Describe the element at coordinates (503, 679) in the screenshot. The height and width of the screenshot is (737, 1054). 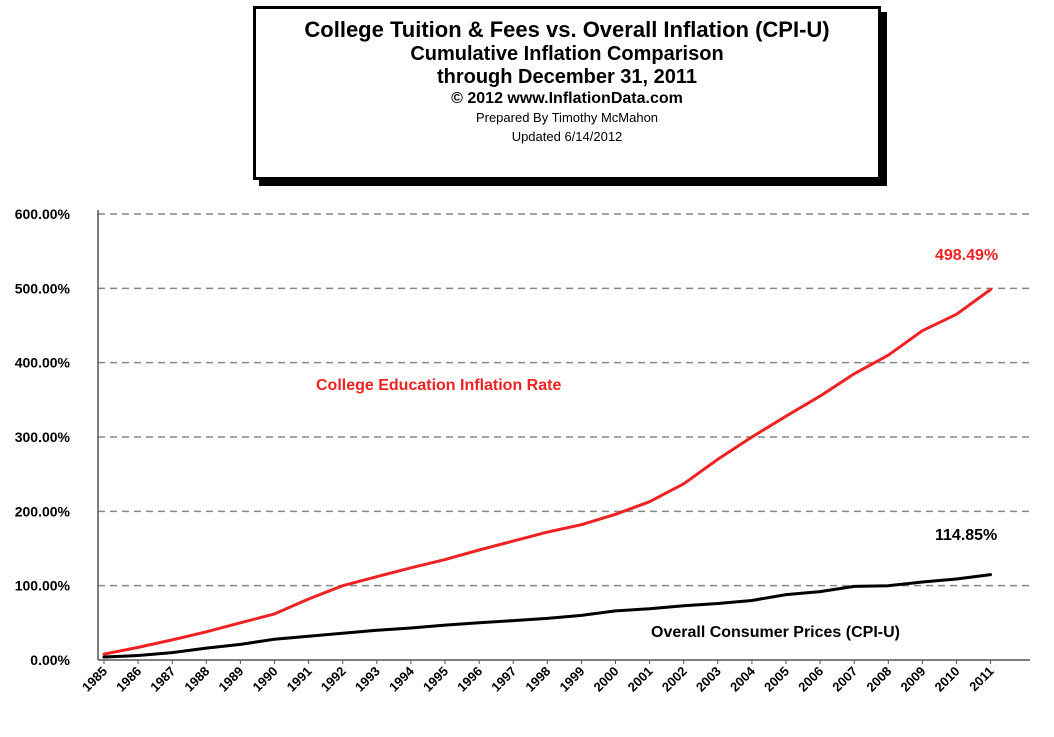
I see `x-tick-label-1997: 1997` at that location.